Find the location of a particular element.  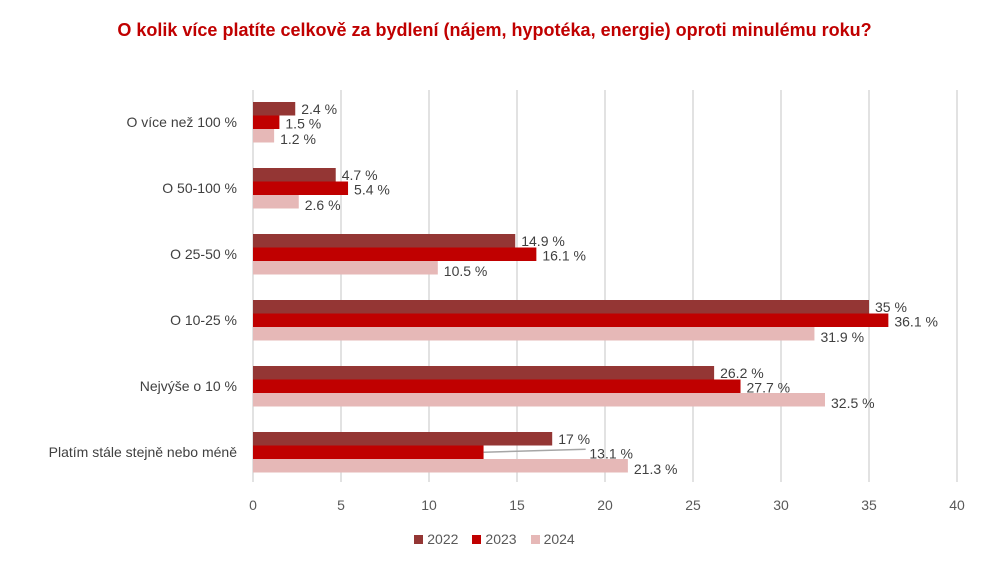

x-tick-label: 0 is located at coordinates (253, 505).